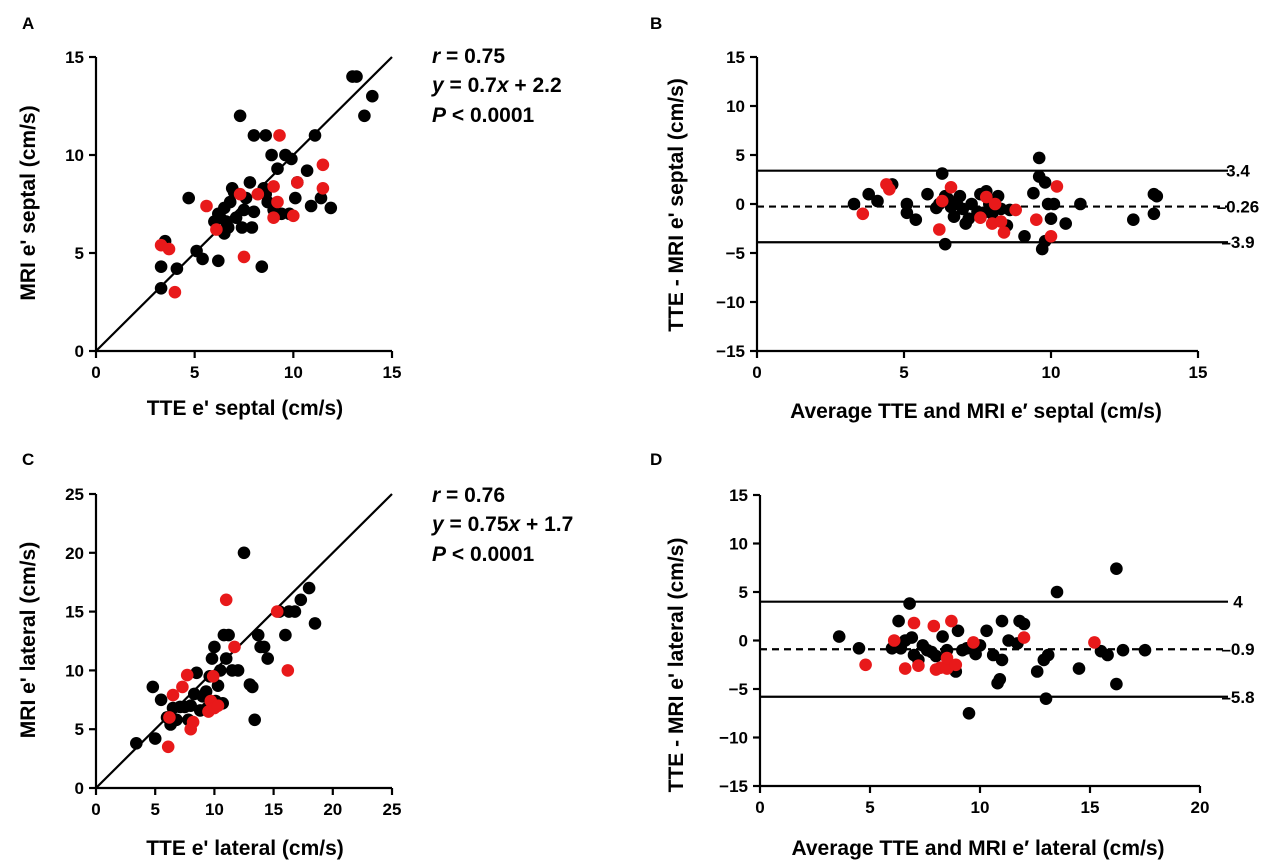 The height and width of the screenshot is (861, 1270). Describe the element at coordinates (1237, 649) in the screenshot. I see `panel-d-line-label: –0.9` at that location.